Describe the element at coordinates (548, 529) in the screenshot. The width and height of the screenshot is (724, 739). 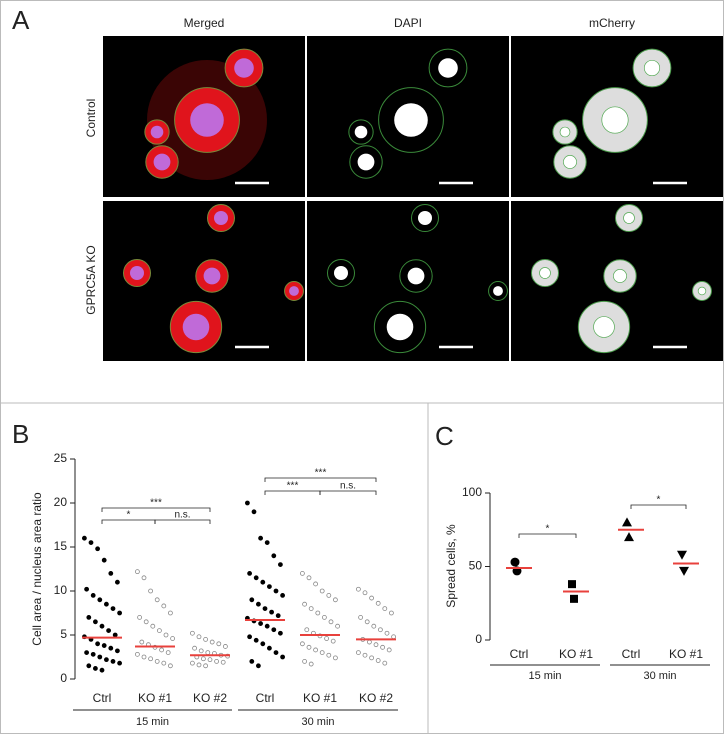
I see `annotation: *` at that location.